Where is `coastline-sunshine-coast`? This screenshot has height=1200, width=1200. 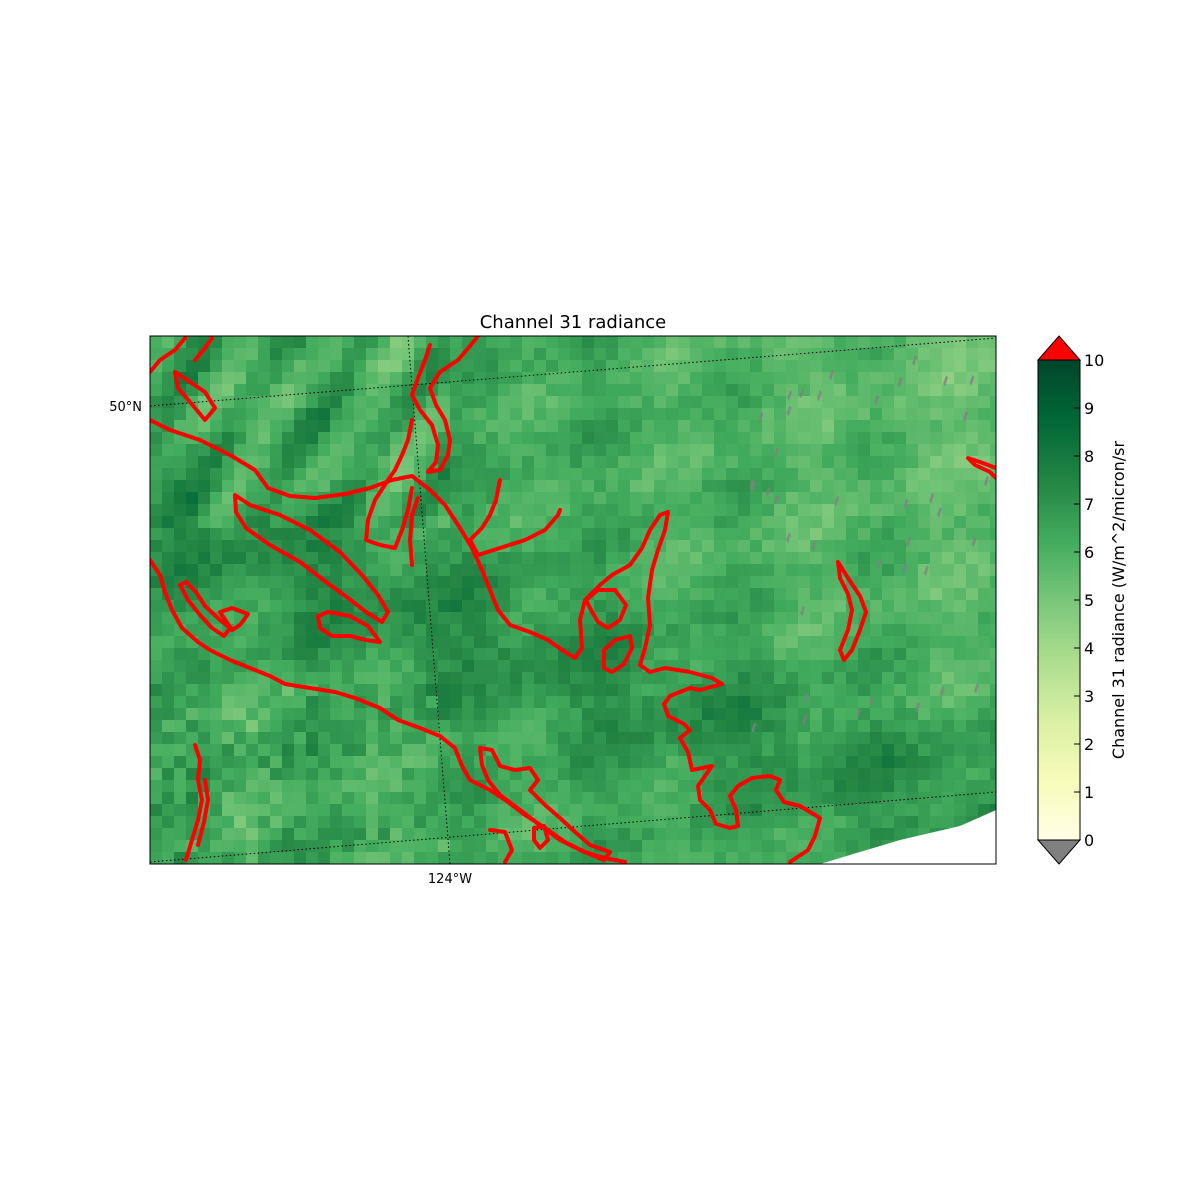 coastline-sunshine-coast is located at coordinates (183, 379).